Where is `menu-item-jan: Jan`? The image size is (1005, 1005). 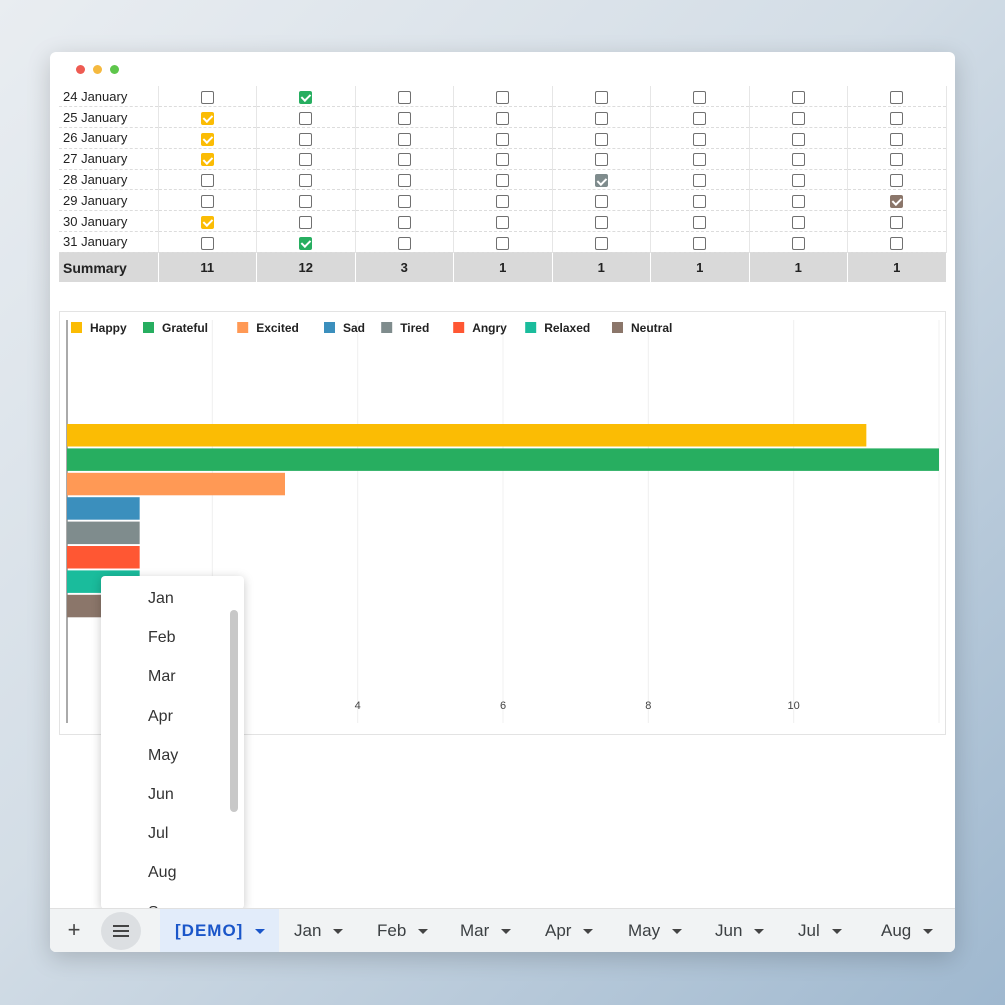
menu-item-jan: Jan is located at coordinates (161, 598).